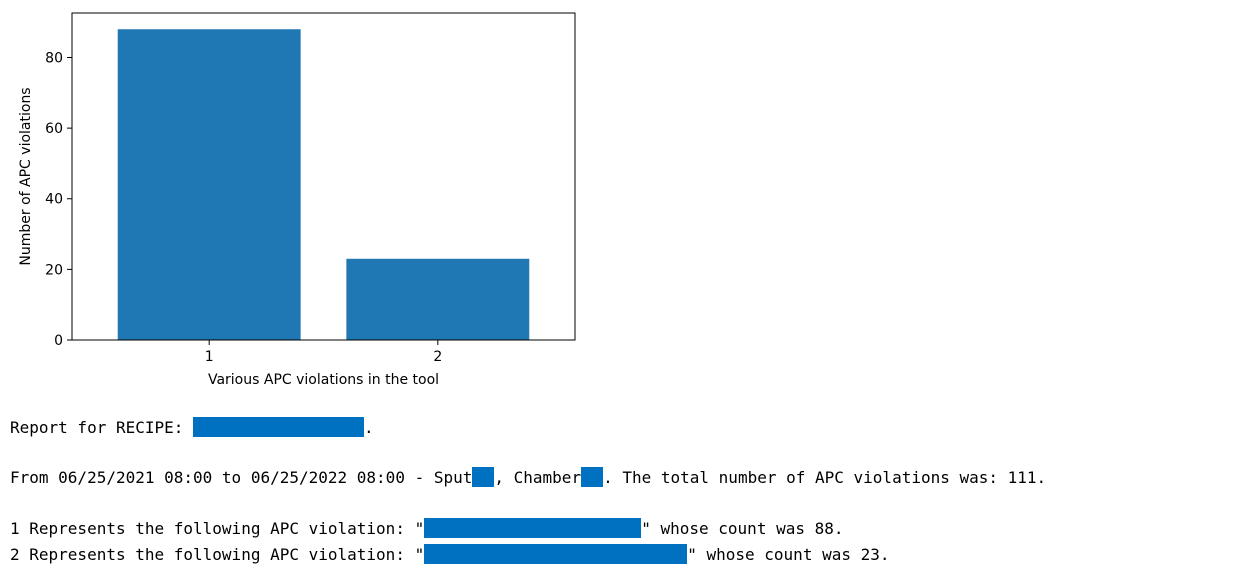 The width and height of the screenshot is (1249, 572). I want to click on report-recipe-line: Report for RECIPE: ., so click(192, 427).